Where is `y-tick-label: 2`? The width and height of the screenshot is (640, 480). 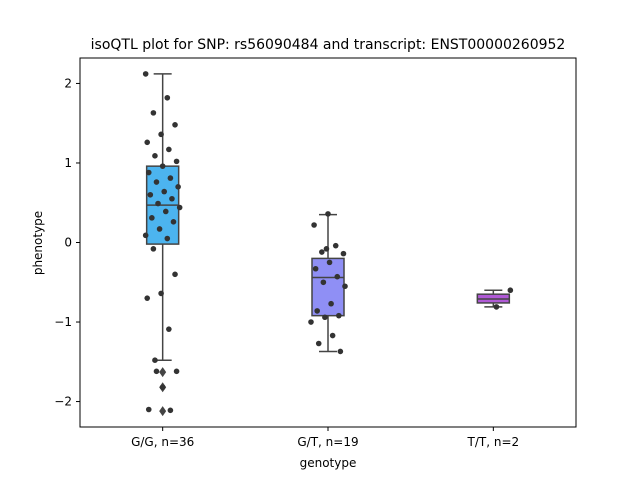
y-tick-label: 2 is located at coordinates (68, 83).